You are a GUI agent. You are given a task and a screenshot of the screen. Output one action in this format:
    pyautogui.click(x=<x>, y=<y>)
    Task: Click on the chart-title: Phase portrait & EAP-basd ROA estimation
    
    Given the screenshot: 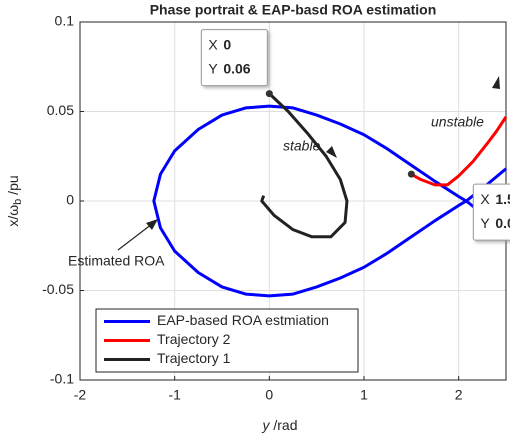 What is the action you would take?
    pyautogui.click(x=293, y=10)
    